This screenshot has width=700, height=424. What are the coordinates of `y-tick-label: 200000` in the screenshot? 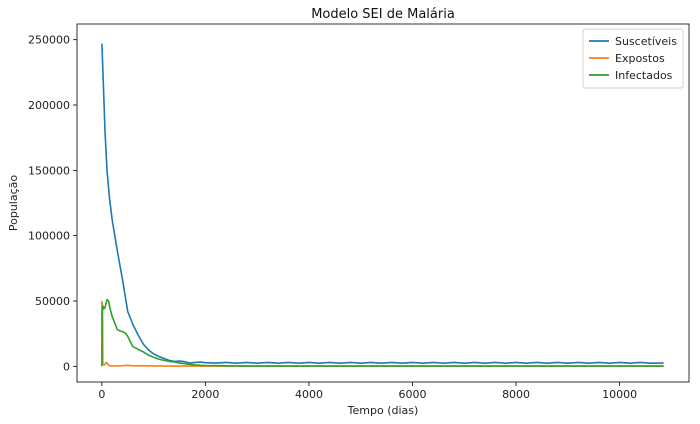 It's located at (49, 105).